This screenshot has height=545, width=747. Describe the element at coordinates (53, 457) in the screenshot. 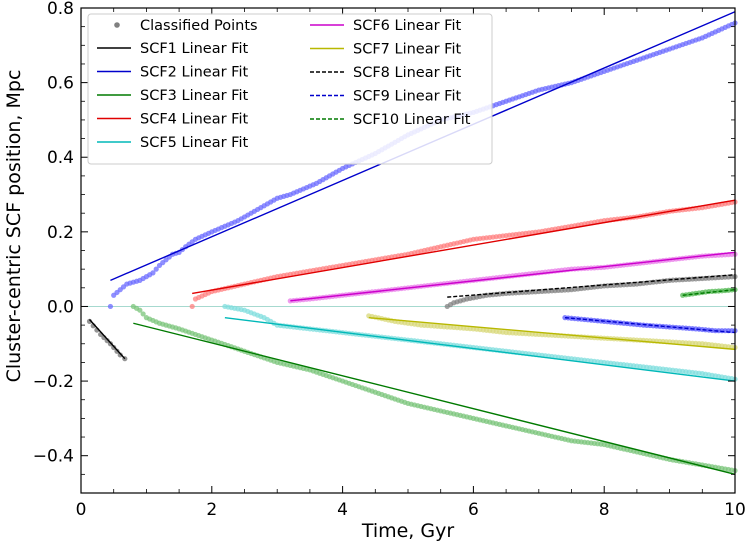

I see `y-tick-label: −0.4` at that location.